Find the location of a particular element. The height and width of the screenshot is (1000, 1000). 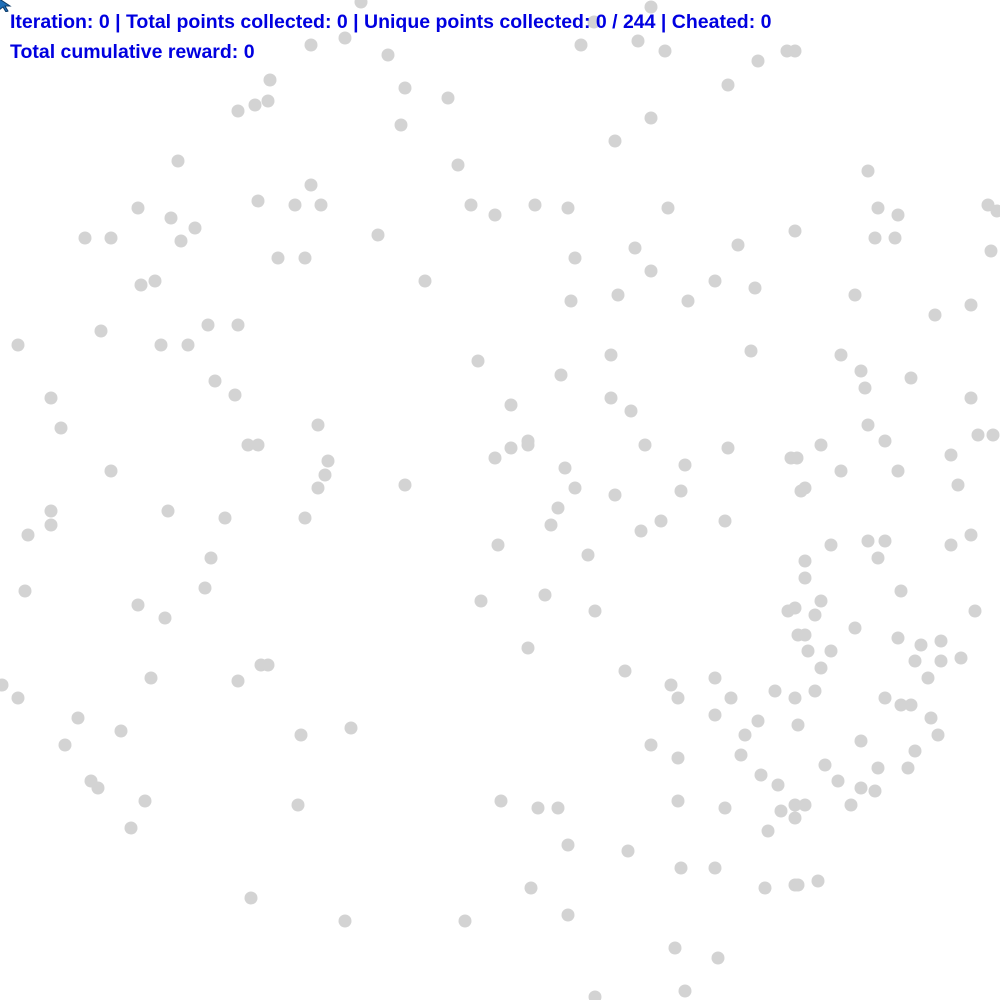

arrow-cursor-icon is located at coordinates (6, 6).